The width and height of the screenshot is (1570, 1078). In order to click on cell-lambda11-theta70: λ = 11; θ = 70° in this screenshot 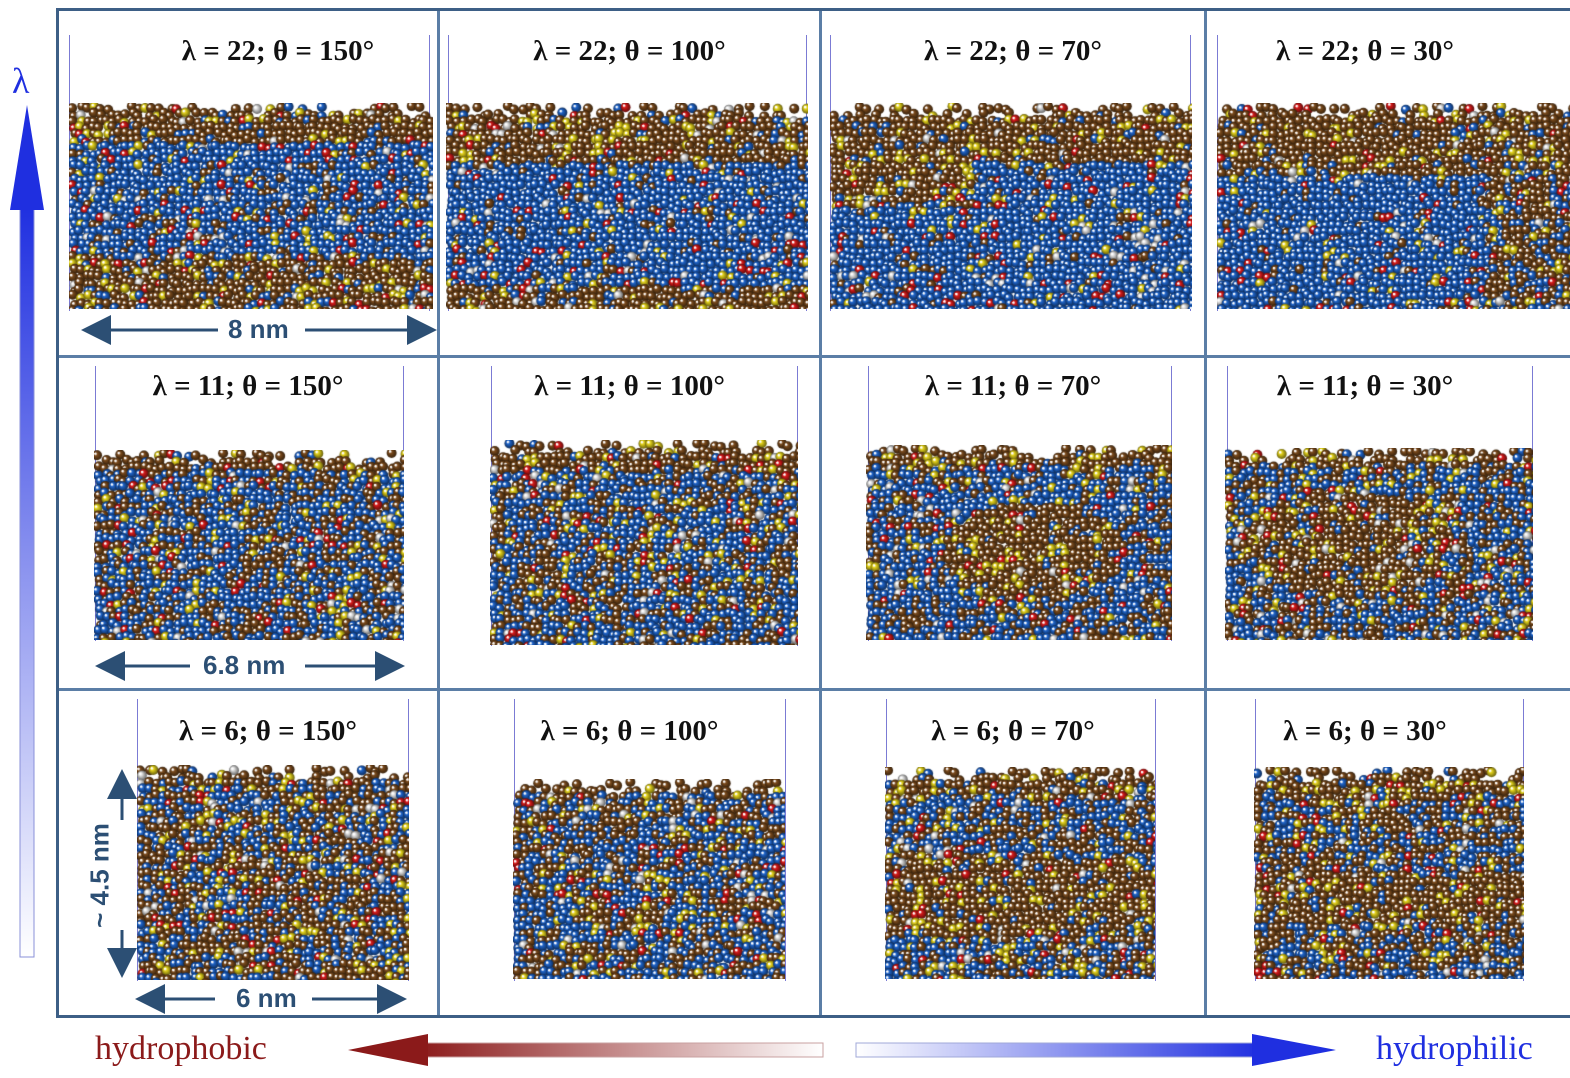, I will do `click(1013, 523)`.